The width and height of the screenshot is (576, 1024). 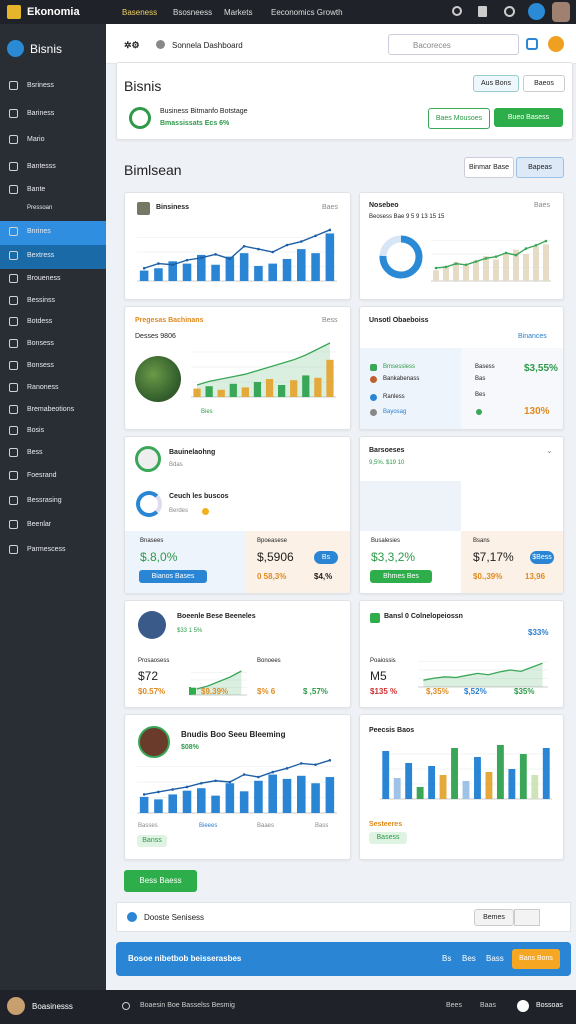 What do you see at coordinates (266, 691) in the screenshot?
I see `stat-value: $% 6` at bounding box center [266, 691].